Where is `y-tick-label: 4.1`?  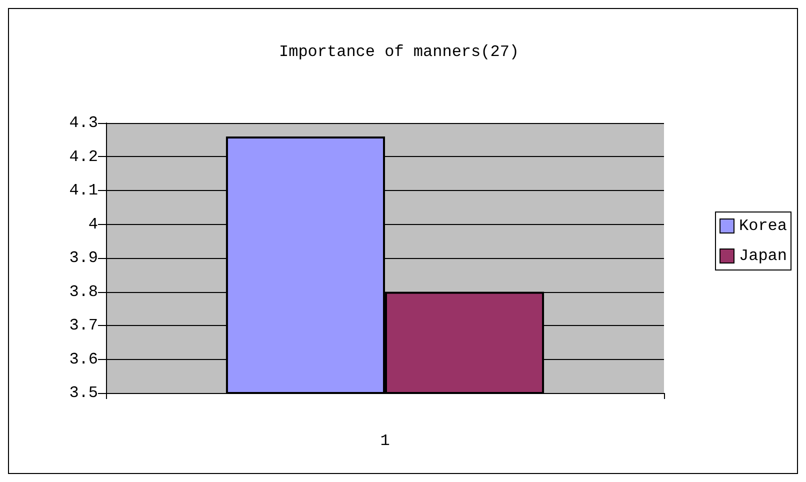
y-tick-label: 4.1 is located at coordinates (83, 191).